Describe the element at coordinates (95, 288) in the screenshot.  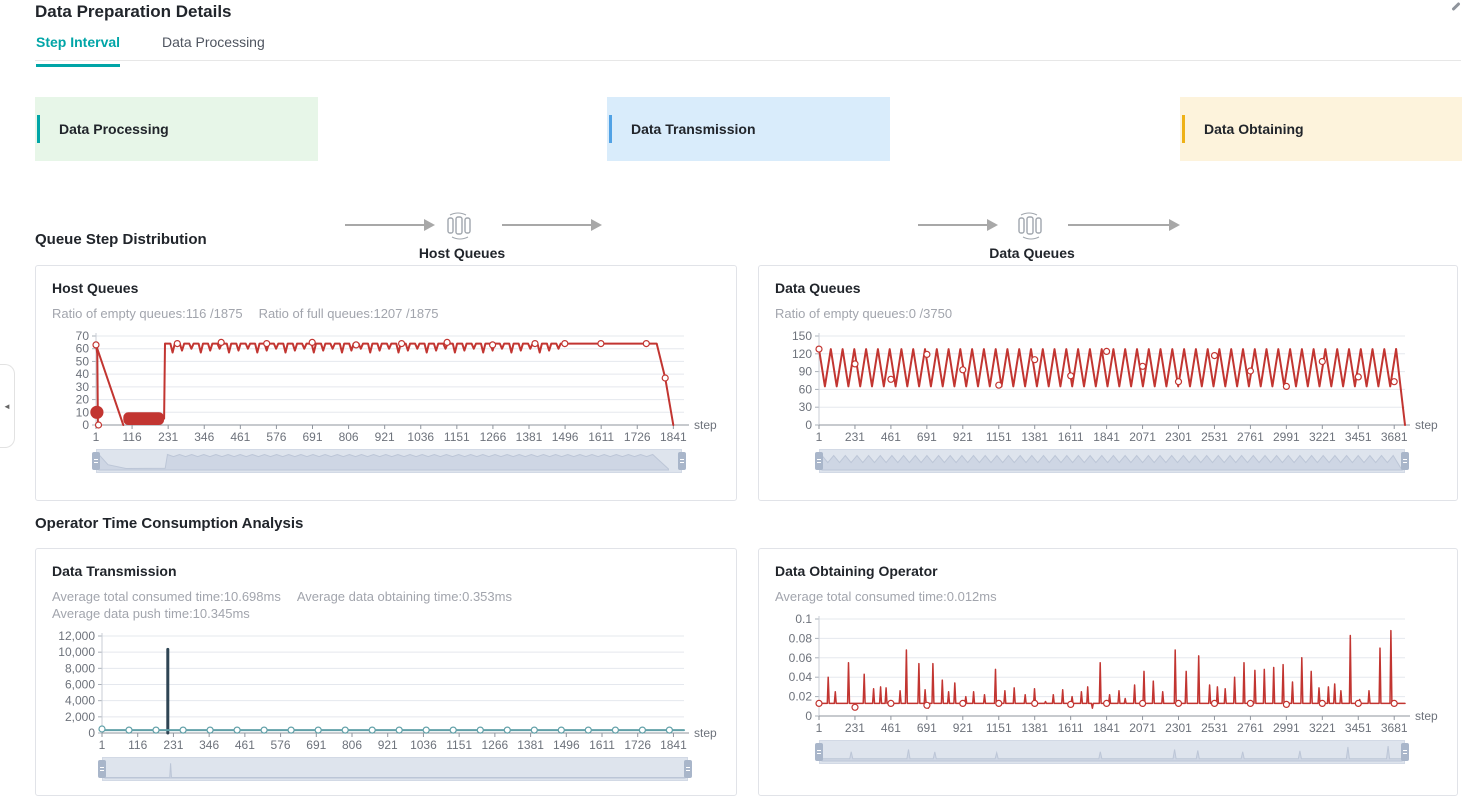
I see `card-title: Host Queues` at that location.